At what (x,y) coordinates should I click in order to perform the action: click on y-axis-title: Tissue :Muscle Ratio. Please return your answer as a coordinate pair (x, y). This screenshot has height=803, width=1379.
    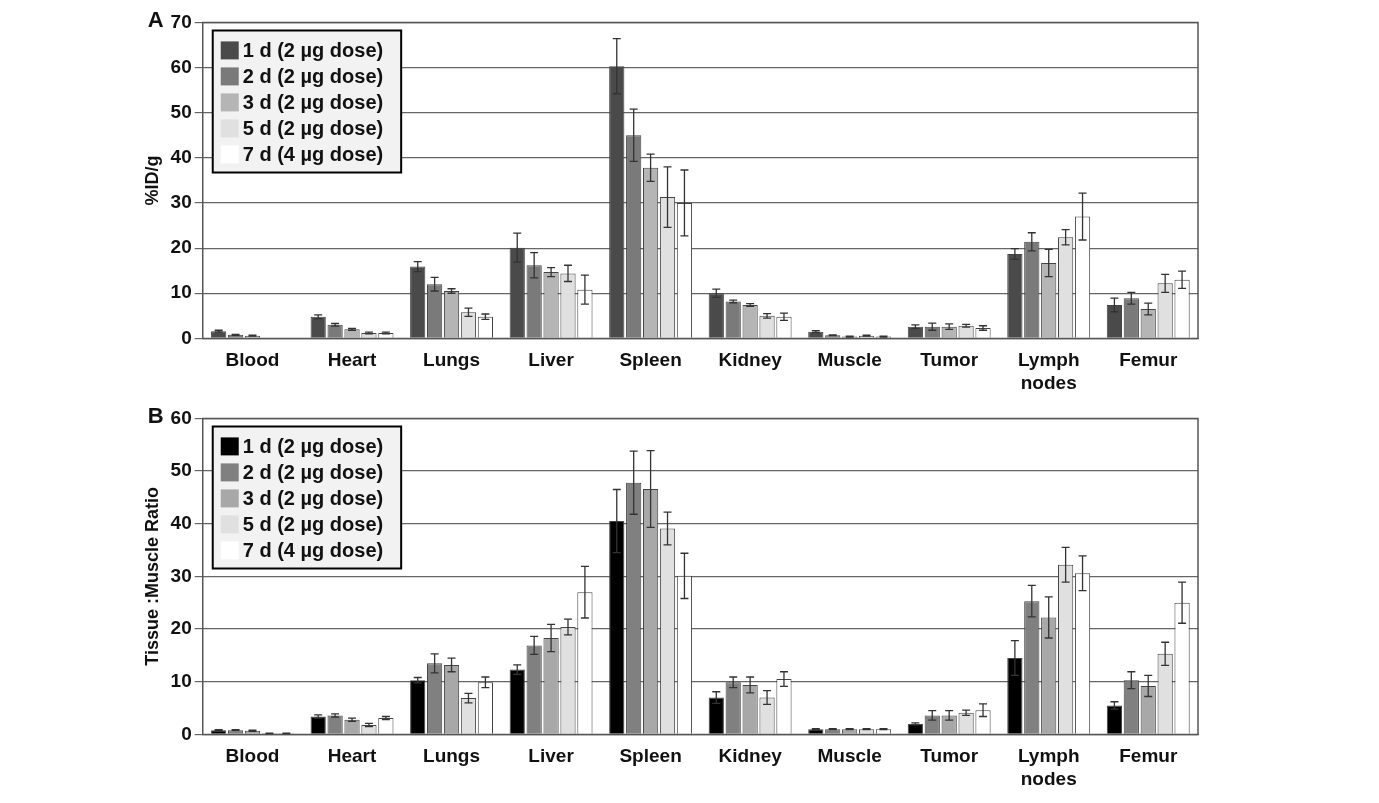
    Looking at the image, I should click on (151, 576).